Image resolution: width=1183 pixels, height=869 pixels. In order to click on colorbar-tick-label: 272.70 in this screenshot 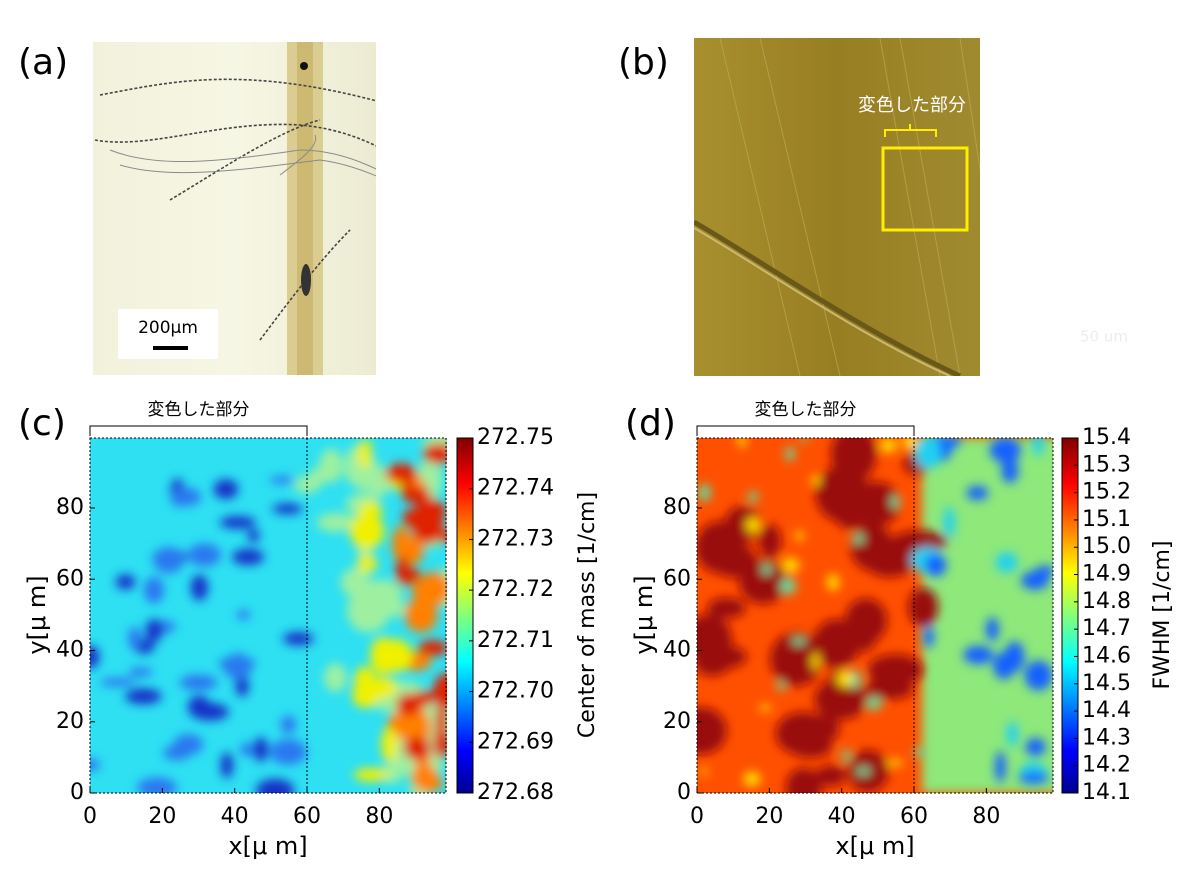, I will do `click(515, 691)`.